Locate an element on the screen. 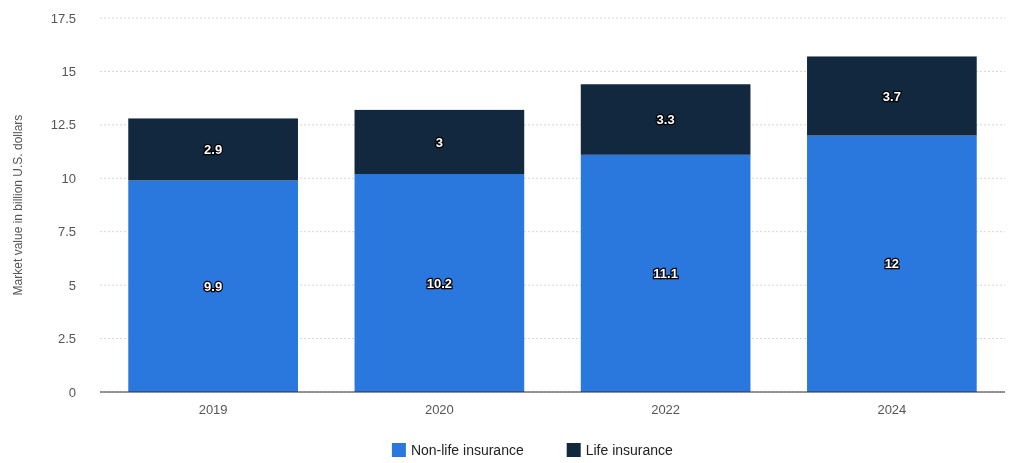 This screenshot has height=463, width=1011. data-label: 11.1 is located at coordinates (665, 273).